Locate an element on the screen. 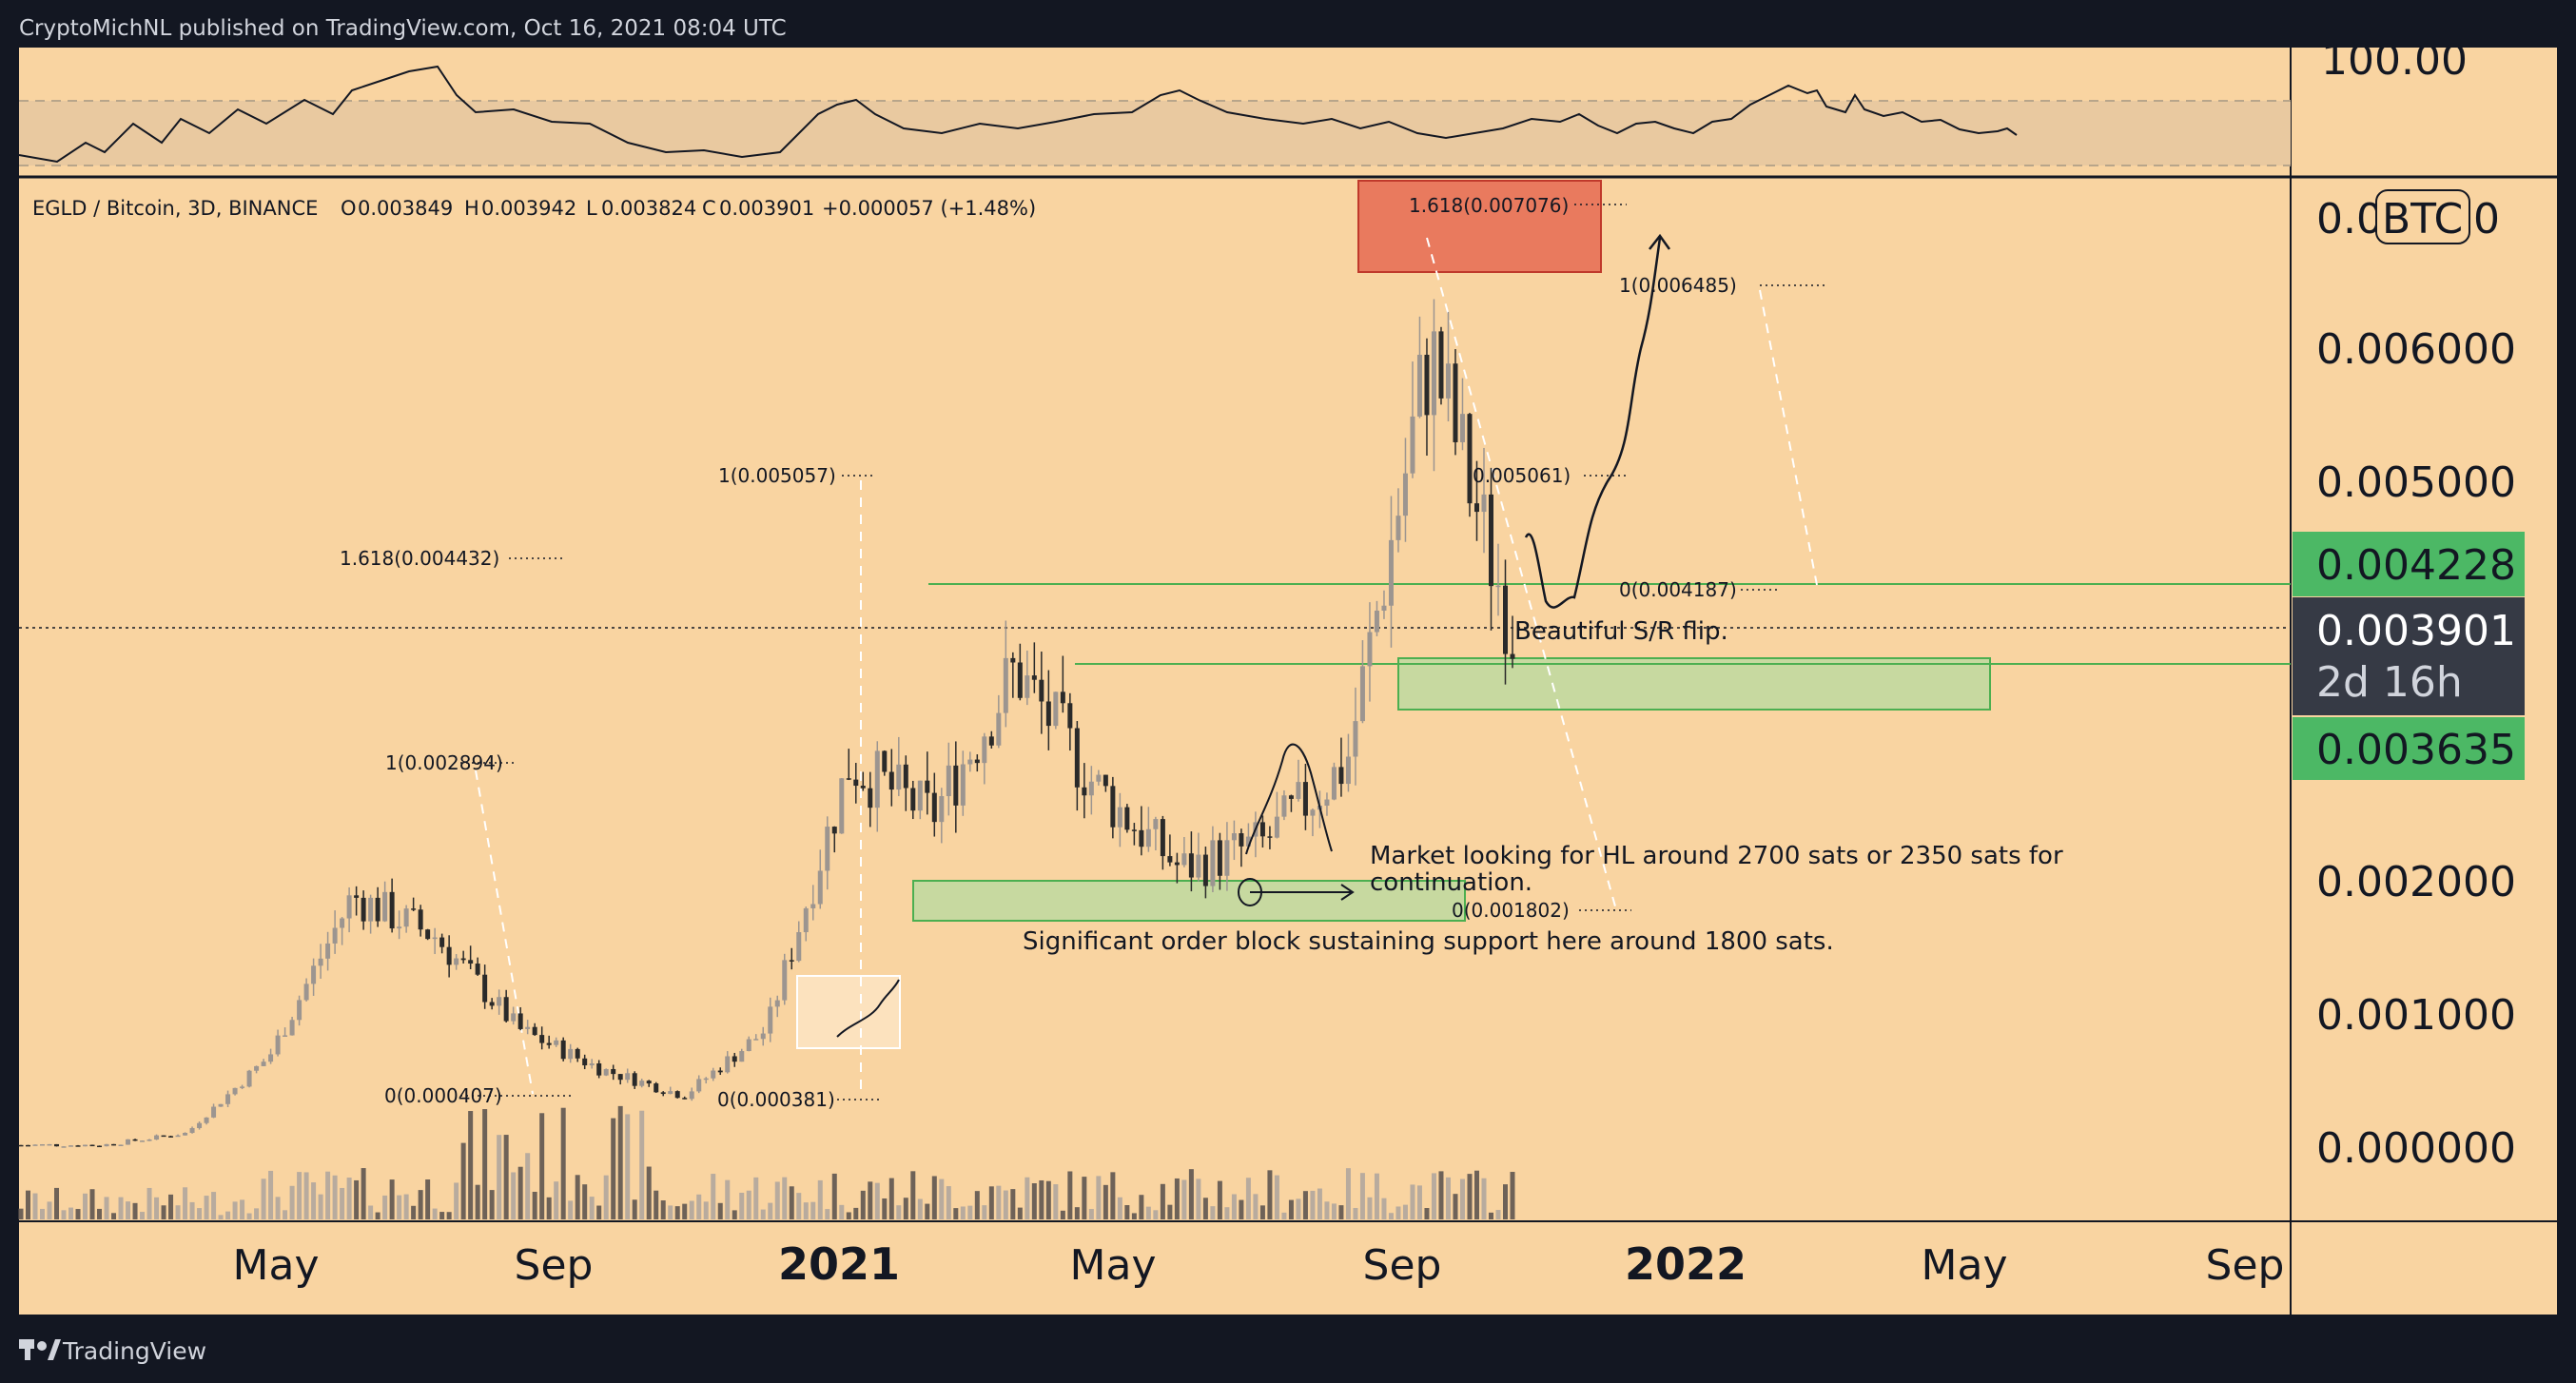 The width and height of the screenshot is (2576, 1383). legend-c-label: C is located at coordinates (709, 208).